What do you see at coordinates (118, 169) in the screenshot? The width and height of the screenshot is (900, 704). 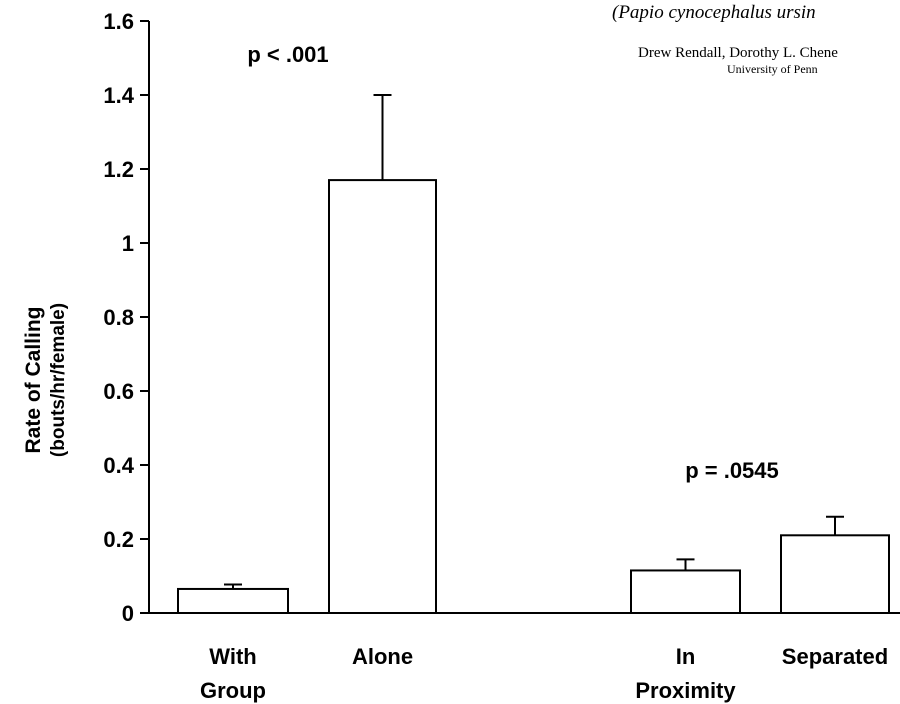 I see `y-tick-label: 1.2` at bounding box center [118, 169].